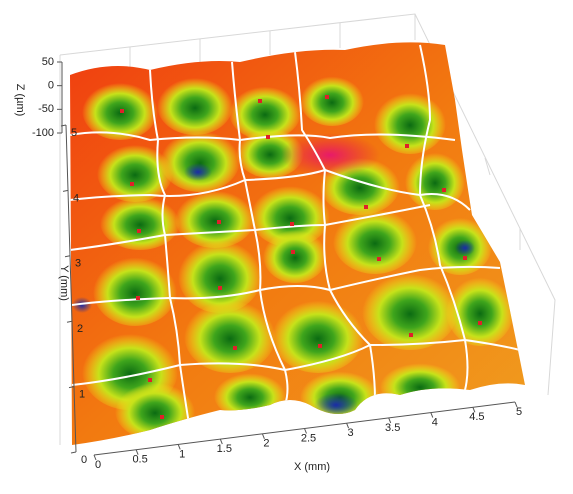  Describe the element at coordinates (266, 444) in the screenshot. I see `x-tick-label: 2` at that location.